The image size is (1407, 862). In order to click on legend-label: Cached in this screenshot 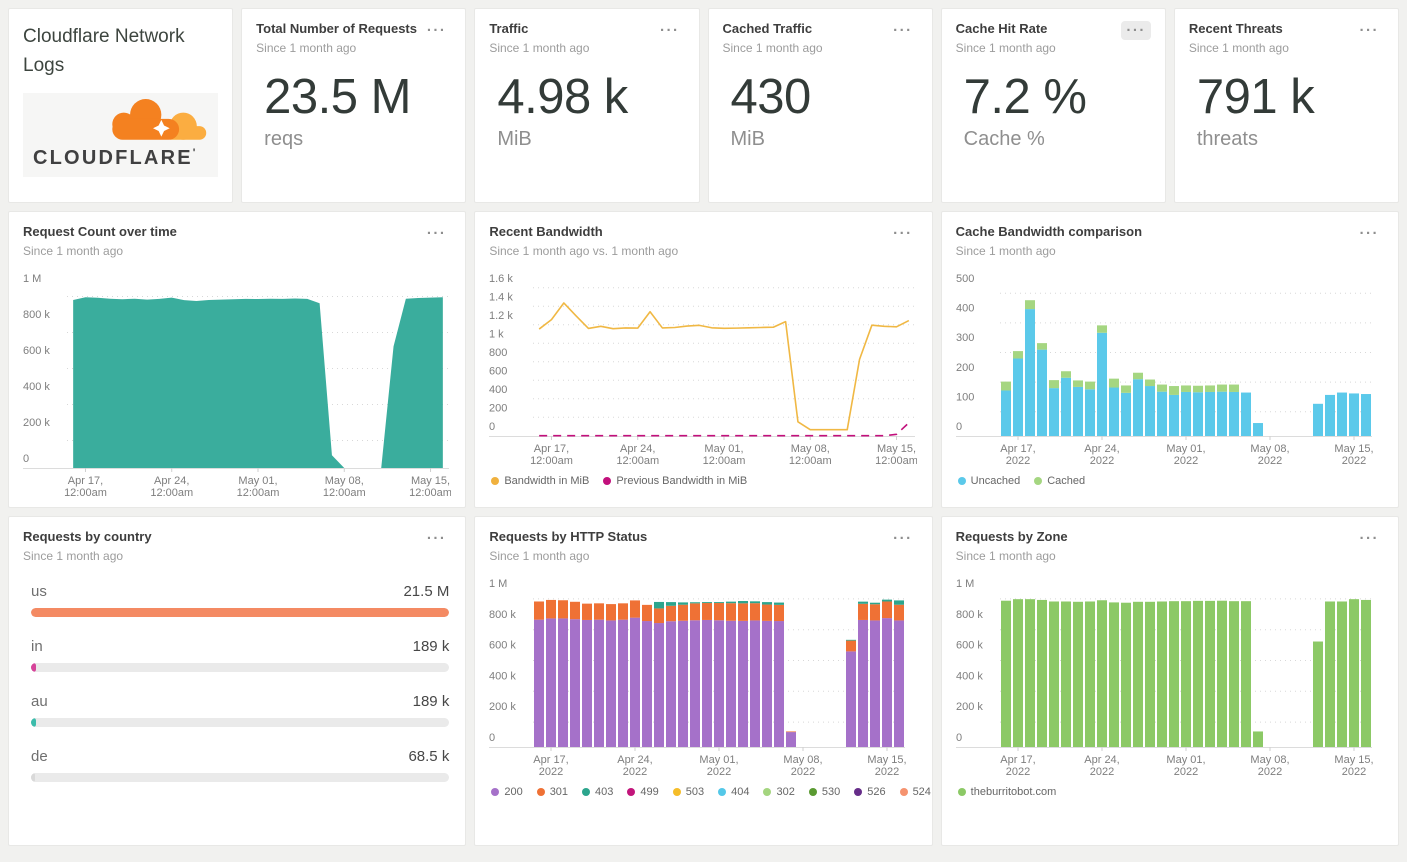, I will do `click(1066, 480)`.